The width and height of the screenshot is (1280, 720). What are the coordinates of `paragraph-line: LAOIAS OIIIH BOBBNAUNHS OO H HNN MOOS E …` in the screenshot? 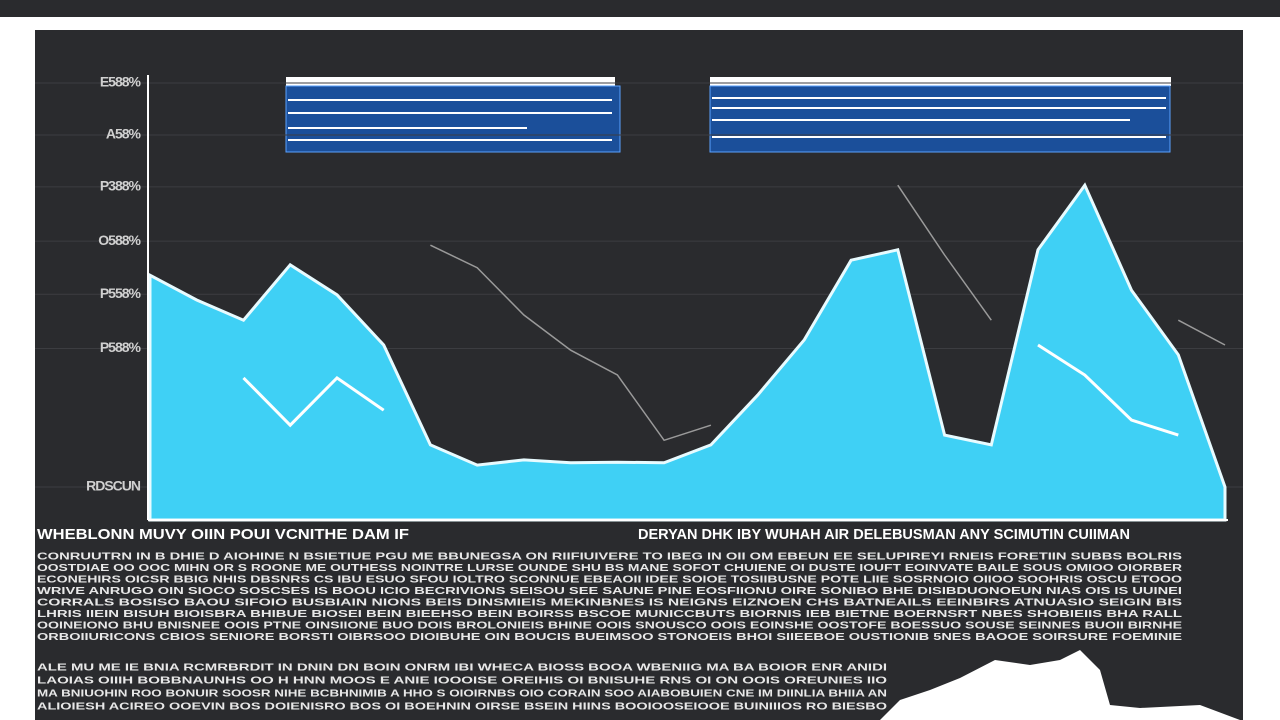 It's located at (462, 681).